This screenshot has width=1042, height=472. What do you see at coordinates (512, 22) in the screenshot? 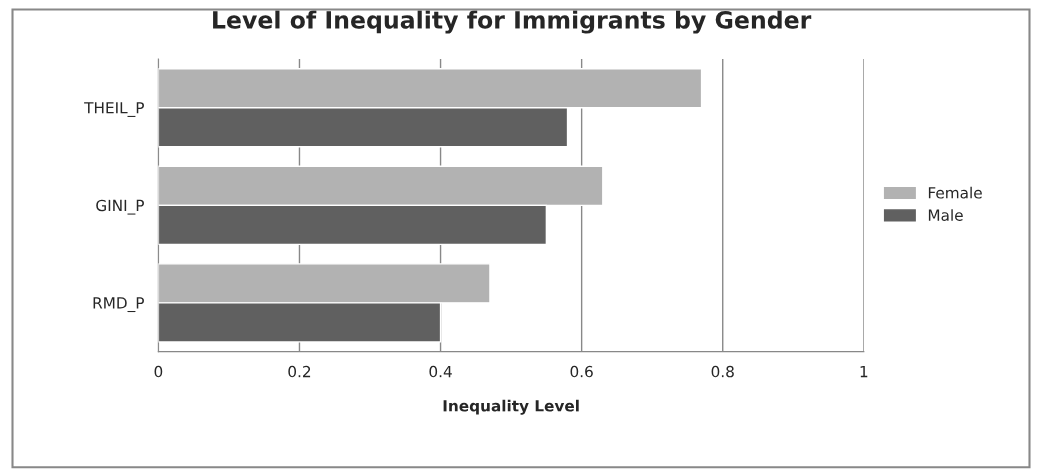
I see `chart-title: Level of Inequality for Immigrants by Gender` at bounding box center [512, 22].